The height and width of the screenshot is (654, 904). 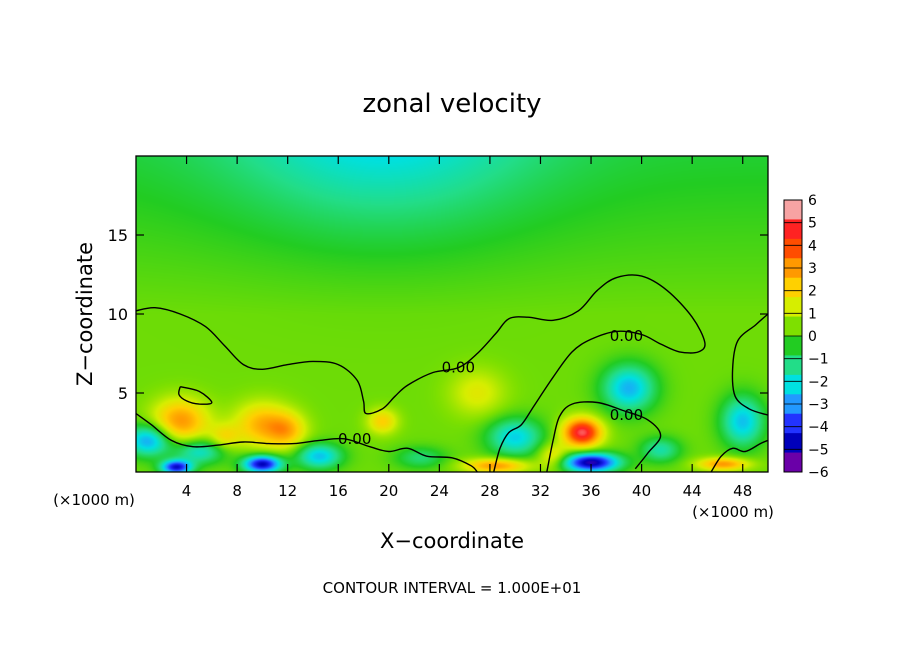 What do you see at coordinates (818, 473) in the screenshot?
I see `colorbar-label: −6` at bounding box center [818, 473].